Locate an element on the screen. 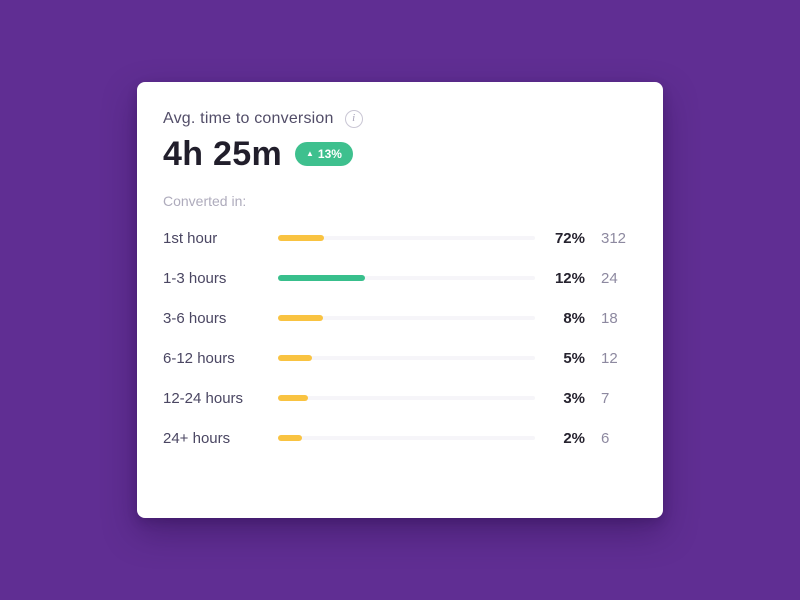  row-label: 1-3 hours is located at coordinates (195, 278).